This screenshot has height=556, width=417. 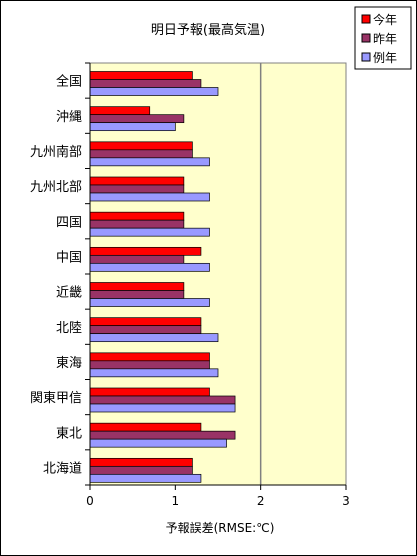 I want to click on y-tick-label: 近畿, so click(x=69, y=293).